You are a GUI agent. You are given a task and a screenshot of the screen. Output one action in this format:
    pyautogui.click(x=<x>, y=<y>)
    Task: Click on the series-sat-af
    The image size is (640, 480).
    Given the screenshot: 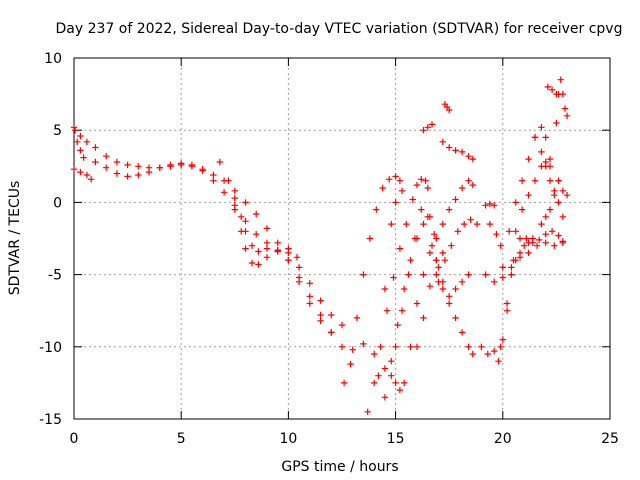 What is the action you would take?
    pyautogui.click(x=552, y=90)
    